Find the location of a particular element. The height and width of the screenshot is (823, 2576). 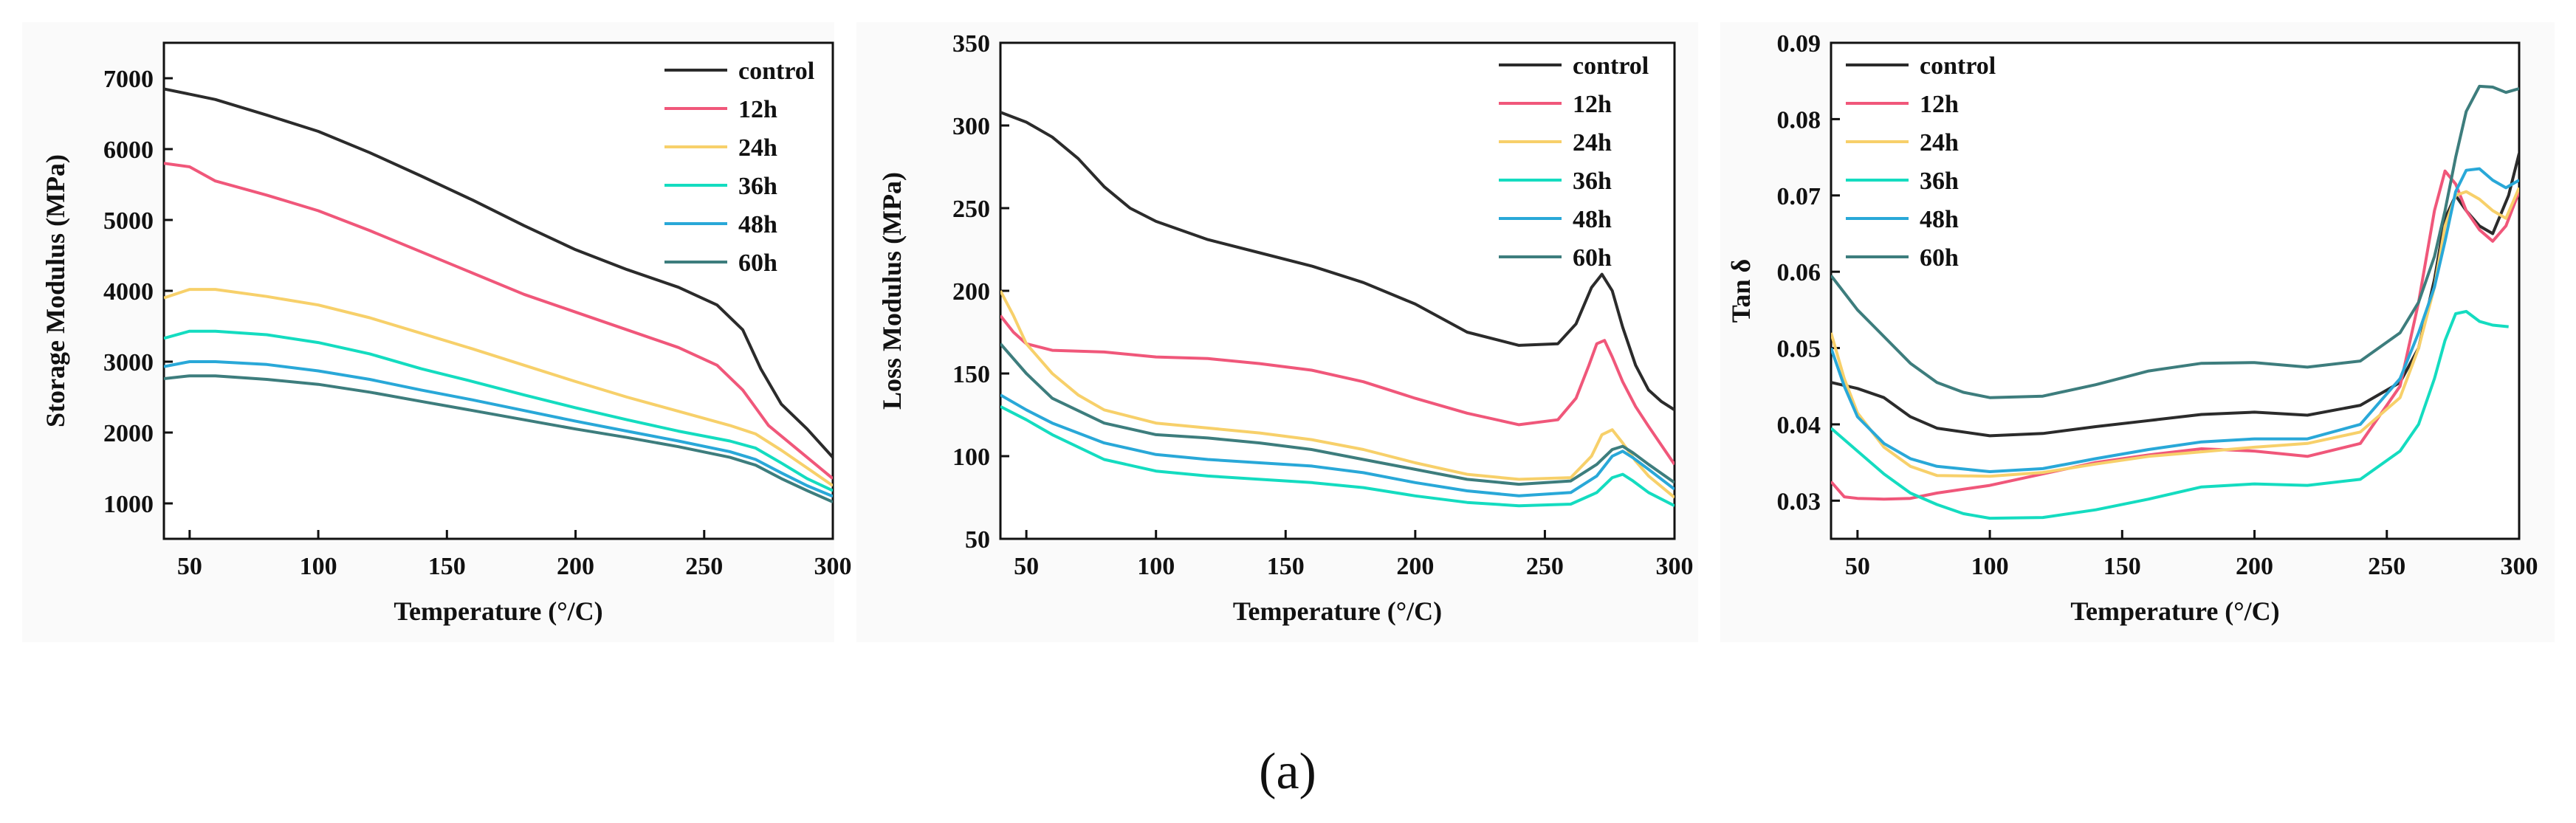

y-tick-label: 4000 is located at coordinates (128, 292).